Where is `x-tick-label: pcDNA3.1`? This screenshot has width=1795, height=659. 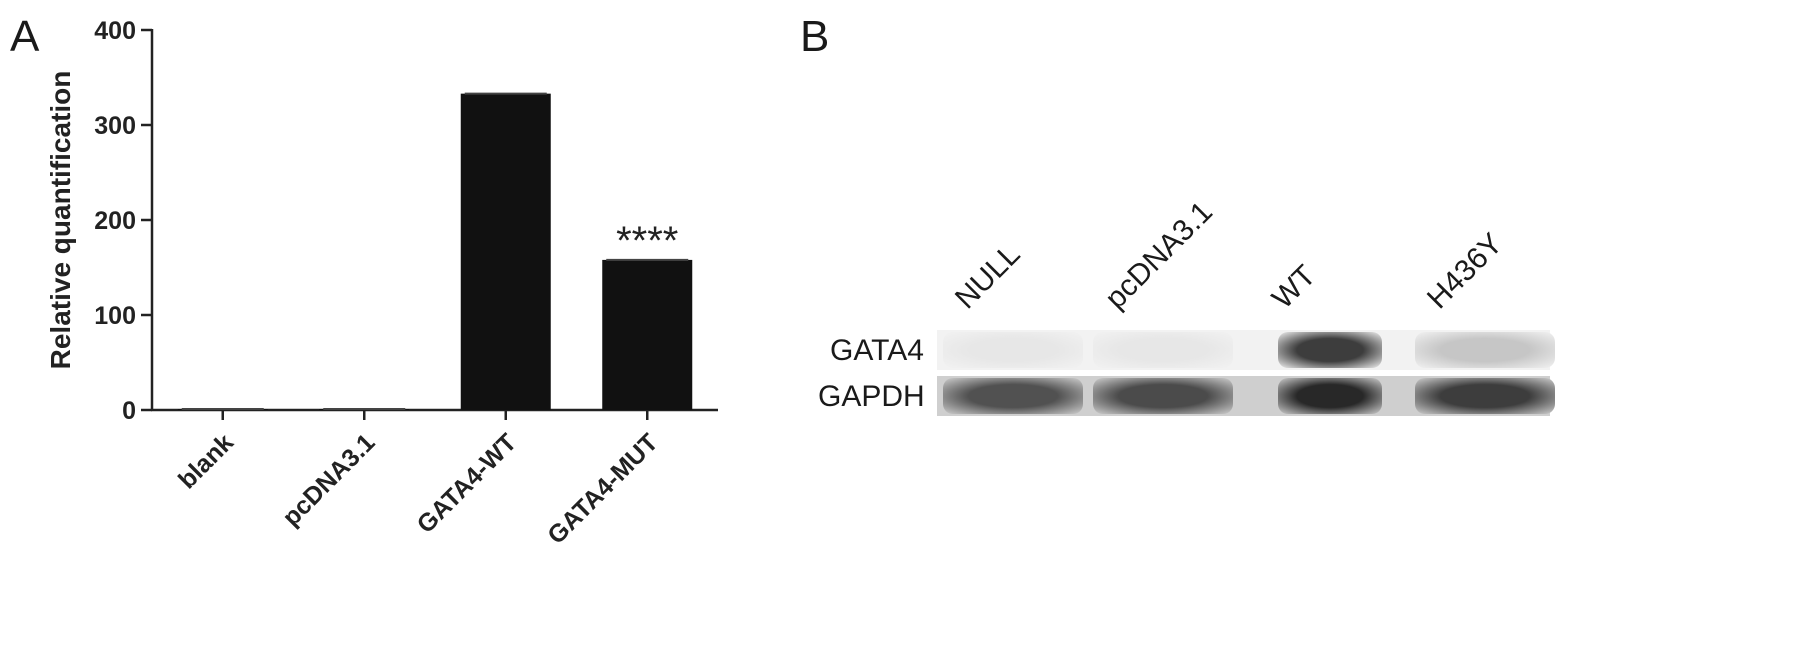 x-tick-label: pcDNA3.1 is located at coordinates (328, 479).